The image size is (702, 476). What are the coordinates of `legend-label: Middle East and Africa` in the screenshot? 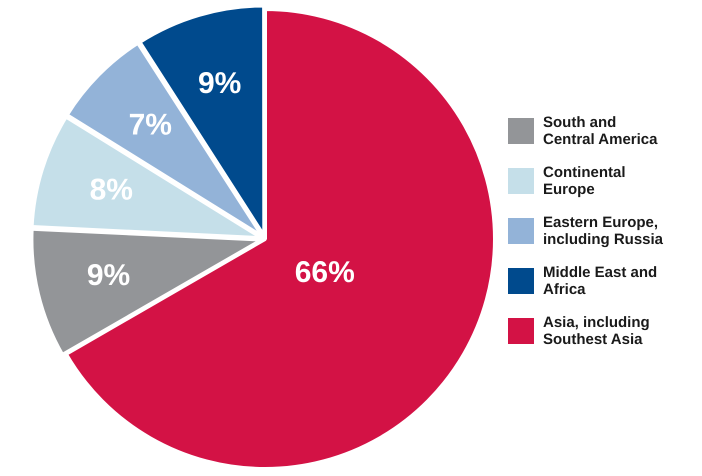 It's located at (600, 281).